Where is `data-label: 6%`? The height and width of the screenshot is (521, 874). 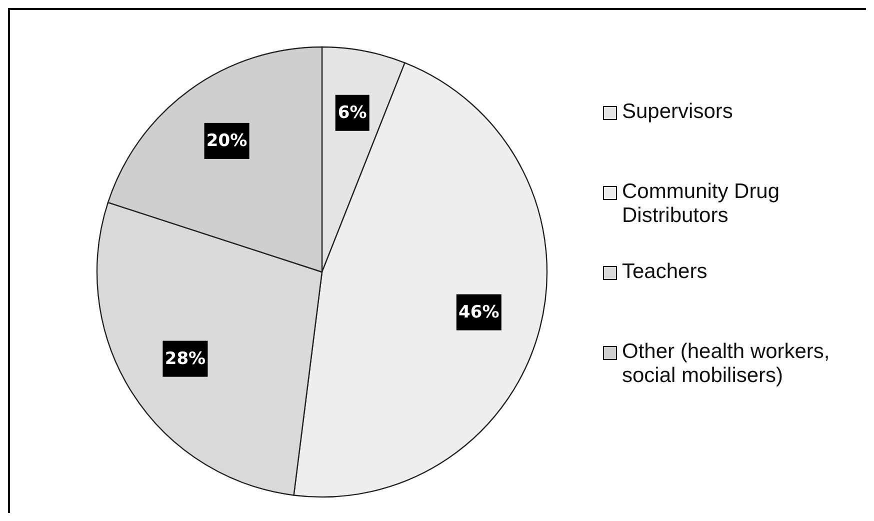
data-label: 6% is located at coordinates (352, 112).